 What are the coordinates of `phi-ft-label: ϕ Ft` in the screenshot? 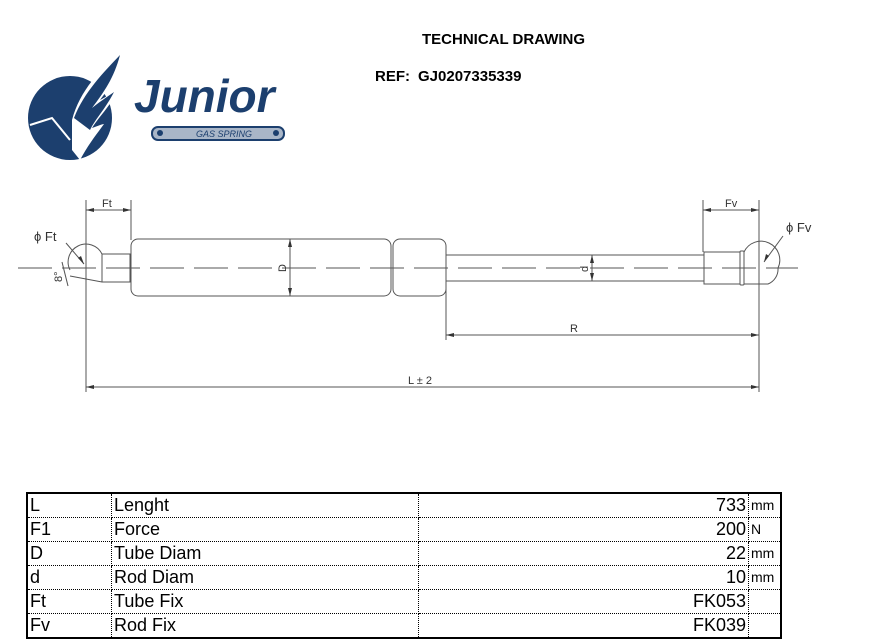 It's located at (45, 236).